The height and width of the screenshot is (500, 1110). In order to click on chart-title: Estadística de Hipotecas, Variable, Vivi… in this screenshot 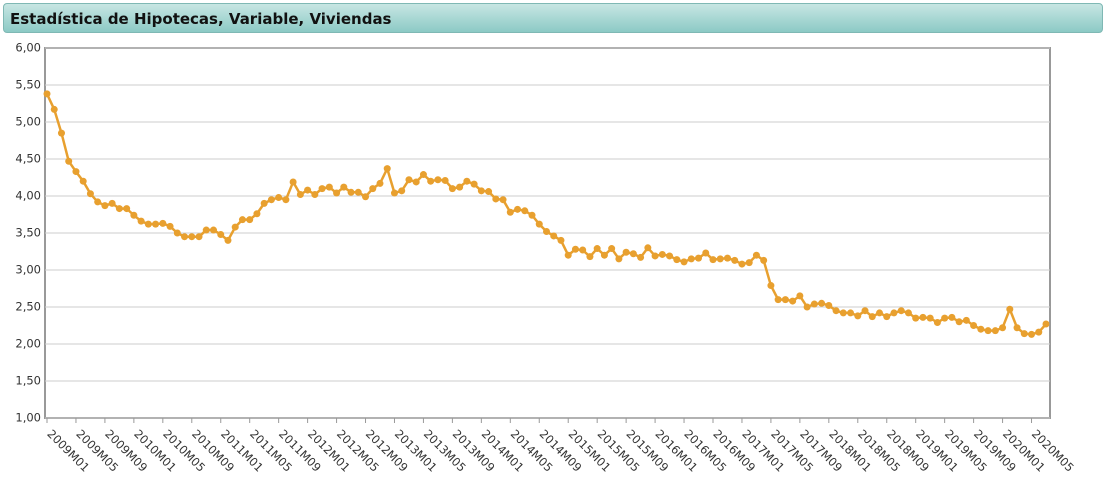, I will do `click(553, 18)`.